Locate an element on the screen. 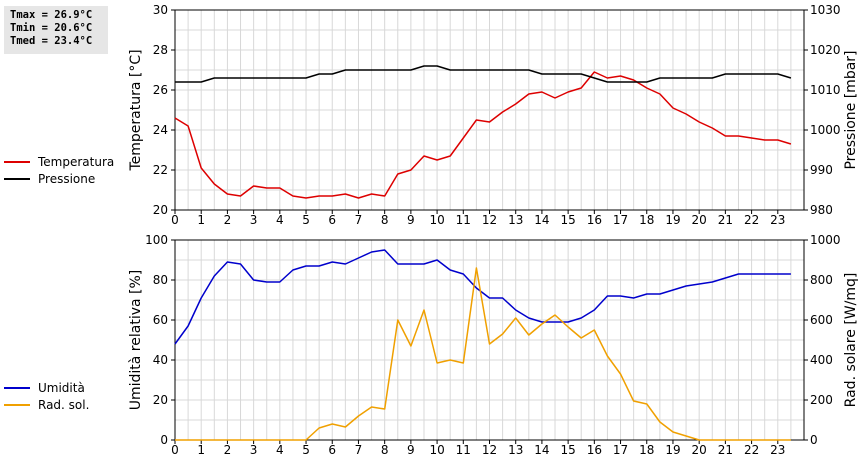 The image size is (860, 460). top-y-tick-label: 26 is located at coordinates (160, 90).